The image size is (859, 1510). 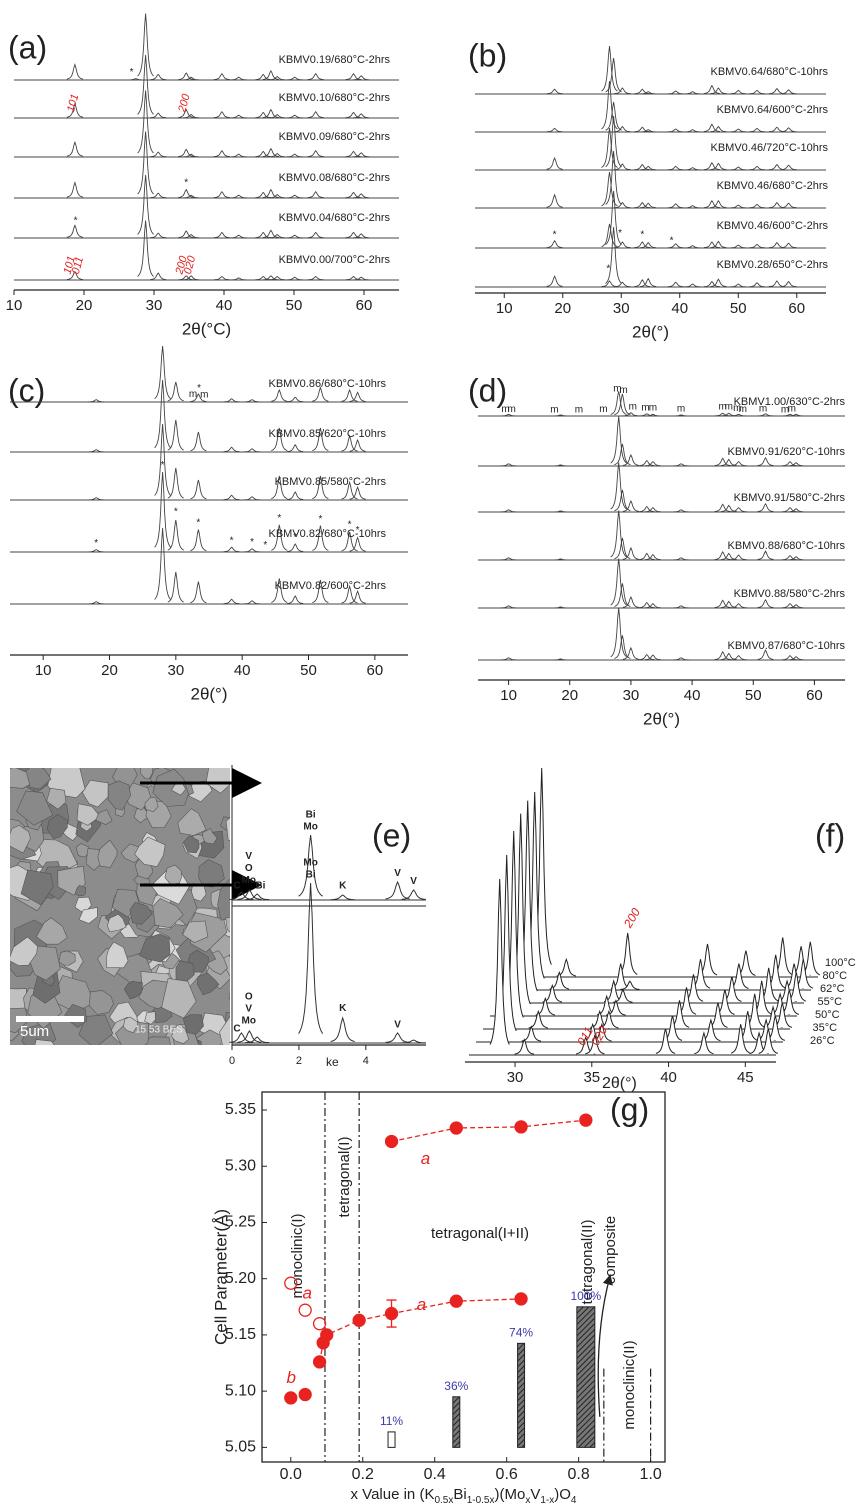 I want to click on trend-line, so click(x=488, y=1131).